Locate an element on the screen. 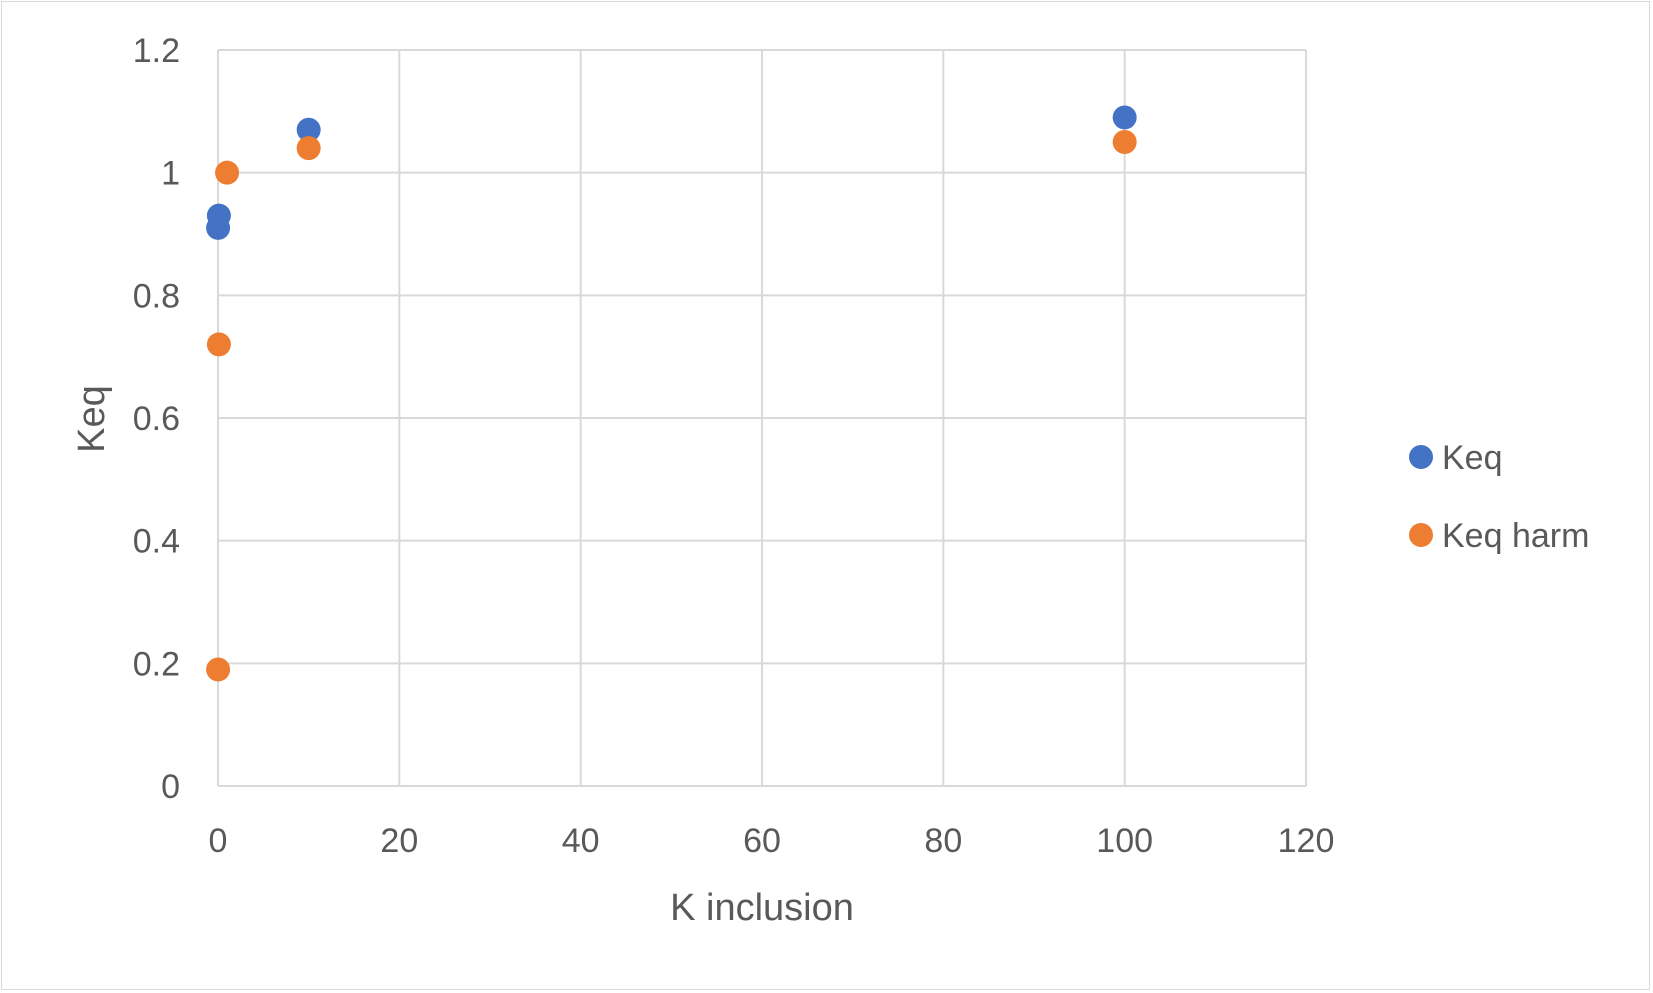  x-tick-label: 80 is located at coordinates (943, 841).